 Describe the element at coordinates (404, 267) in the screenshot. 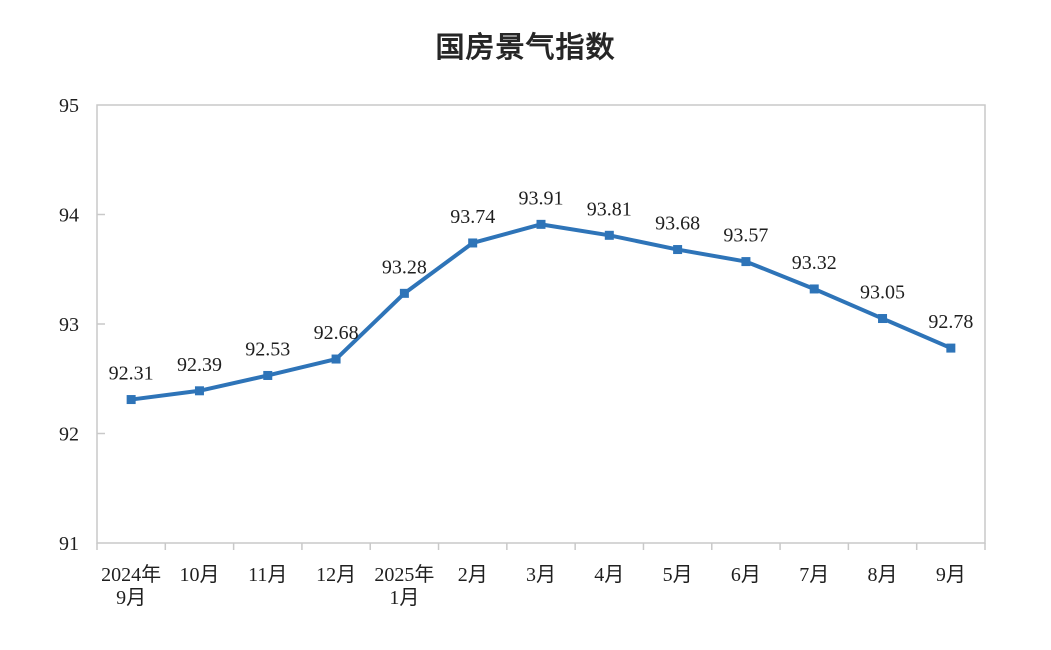

I see `data-point-label: 93.28` at that location.